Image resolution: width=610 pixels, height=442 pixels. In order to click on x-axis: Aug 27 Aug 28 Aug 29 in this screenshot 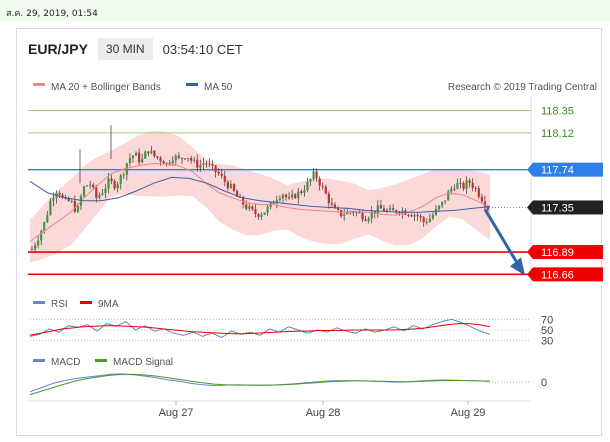, I will do `click(322, 410)`.